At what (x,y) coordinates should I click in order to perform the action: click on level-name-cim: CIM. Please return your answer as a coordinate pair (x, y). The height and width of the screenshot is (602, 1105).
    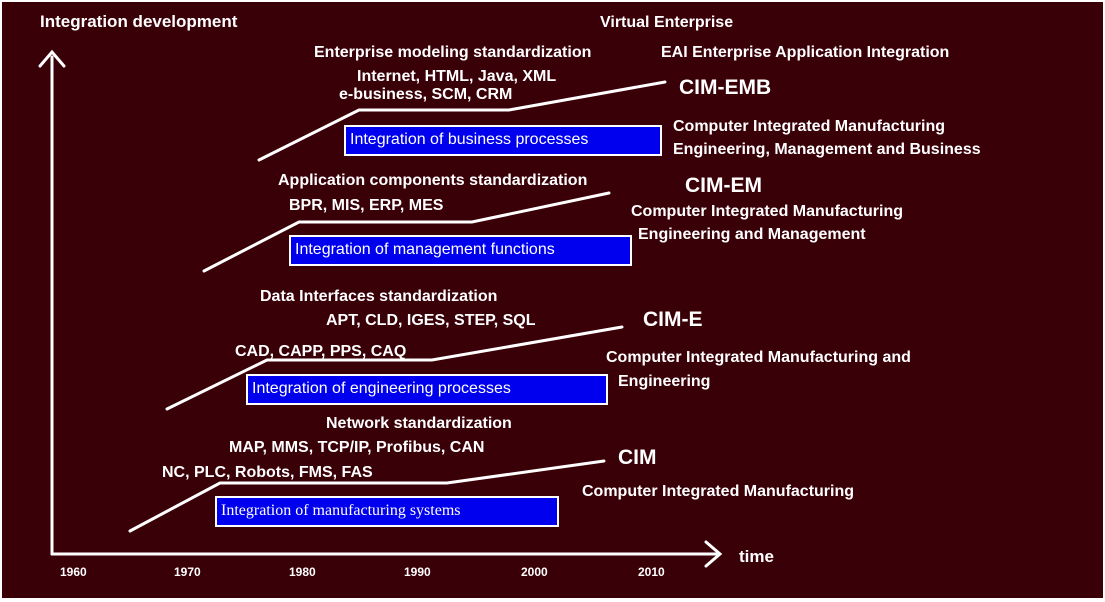
    Looking at the image, I should click on (637, 457).